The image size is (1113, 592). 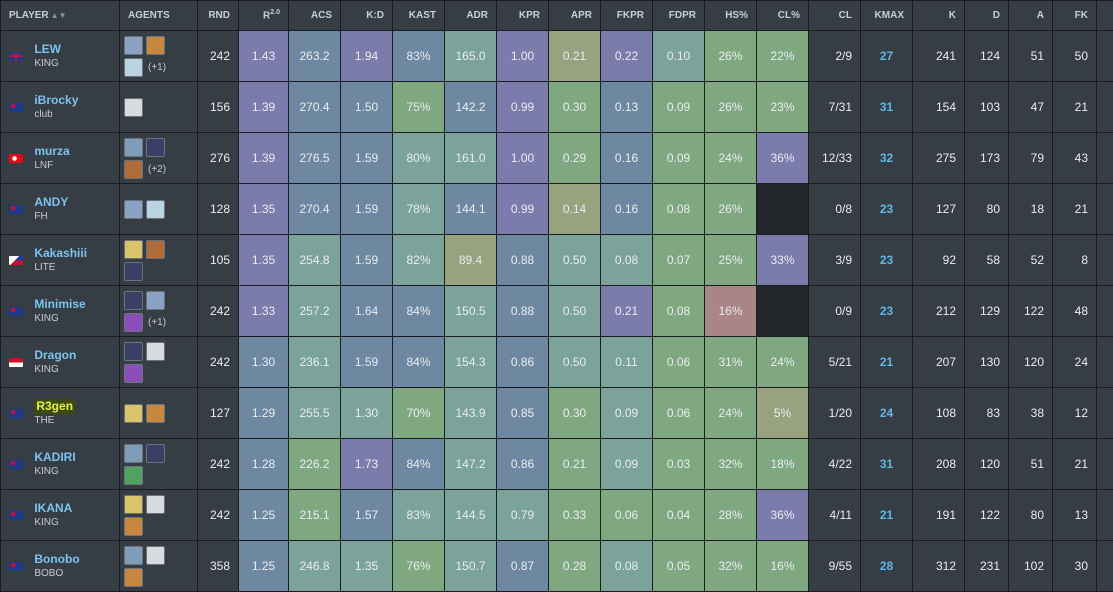 What do you see at coordinates (887, 158) in the screenshot?
I see `kmax-link: 32` at bounding box center [887, 158].